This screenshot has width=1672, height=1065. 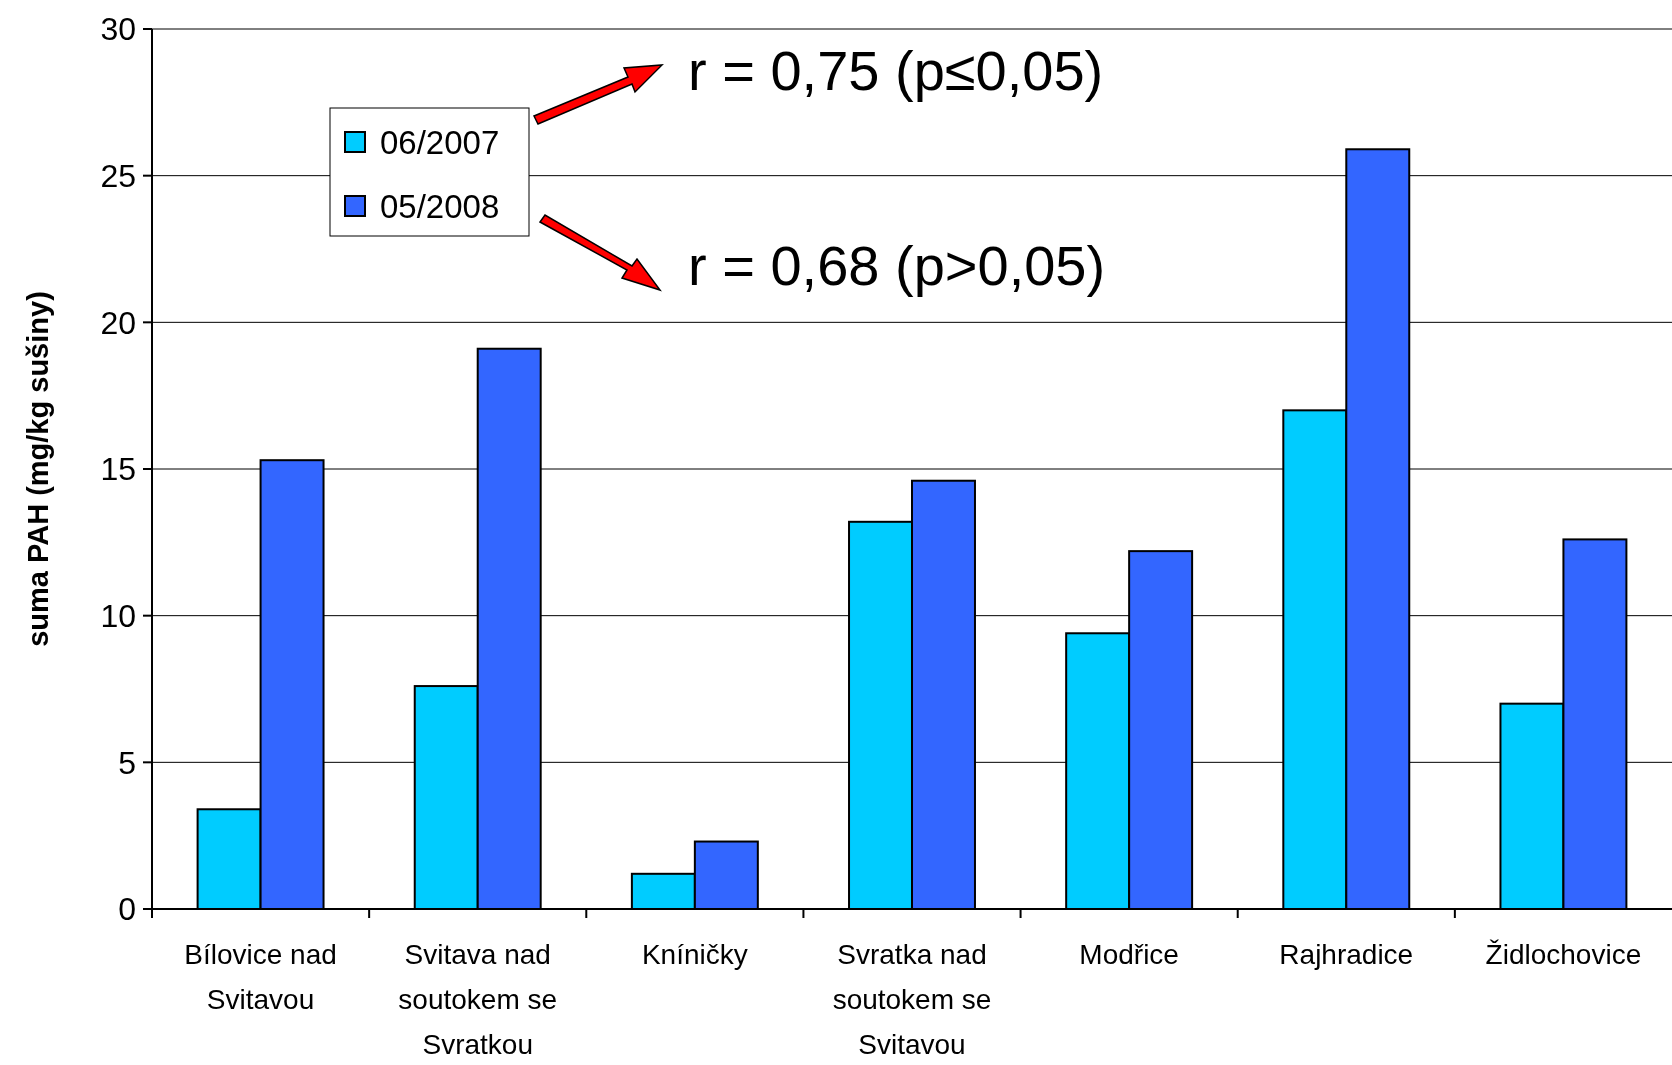 What do you see at coordinates (440, 142) in the screenshot?
I see `legend-label: 06/2007` at bounding box center [440, 142].